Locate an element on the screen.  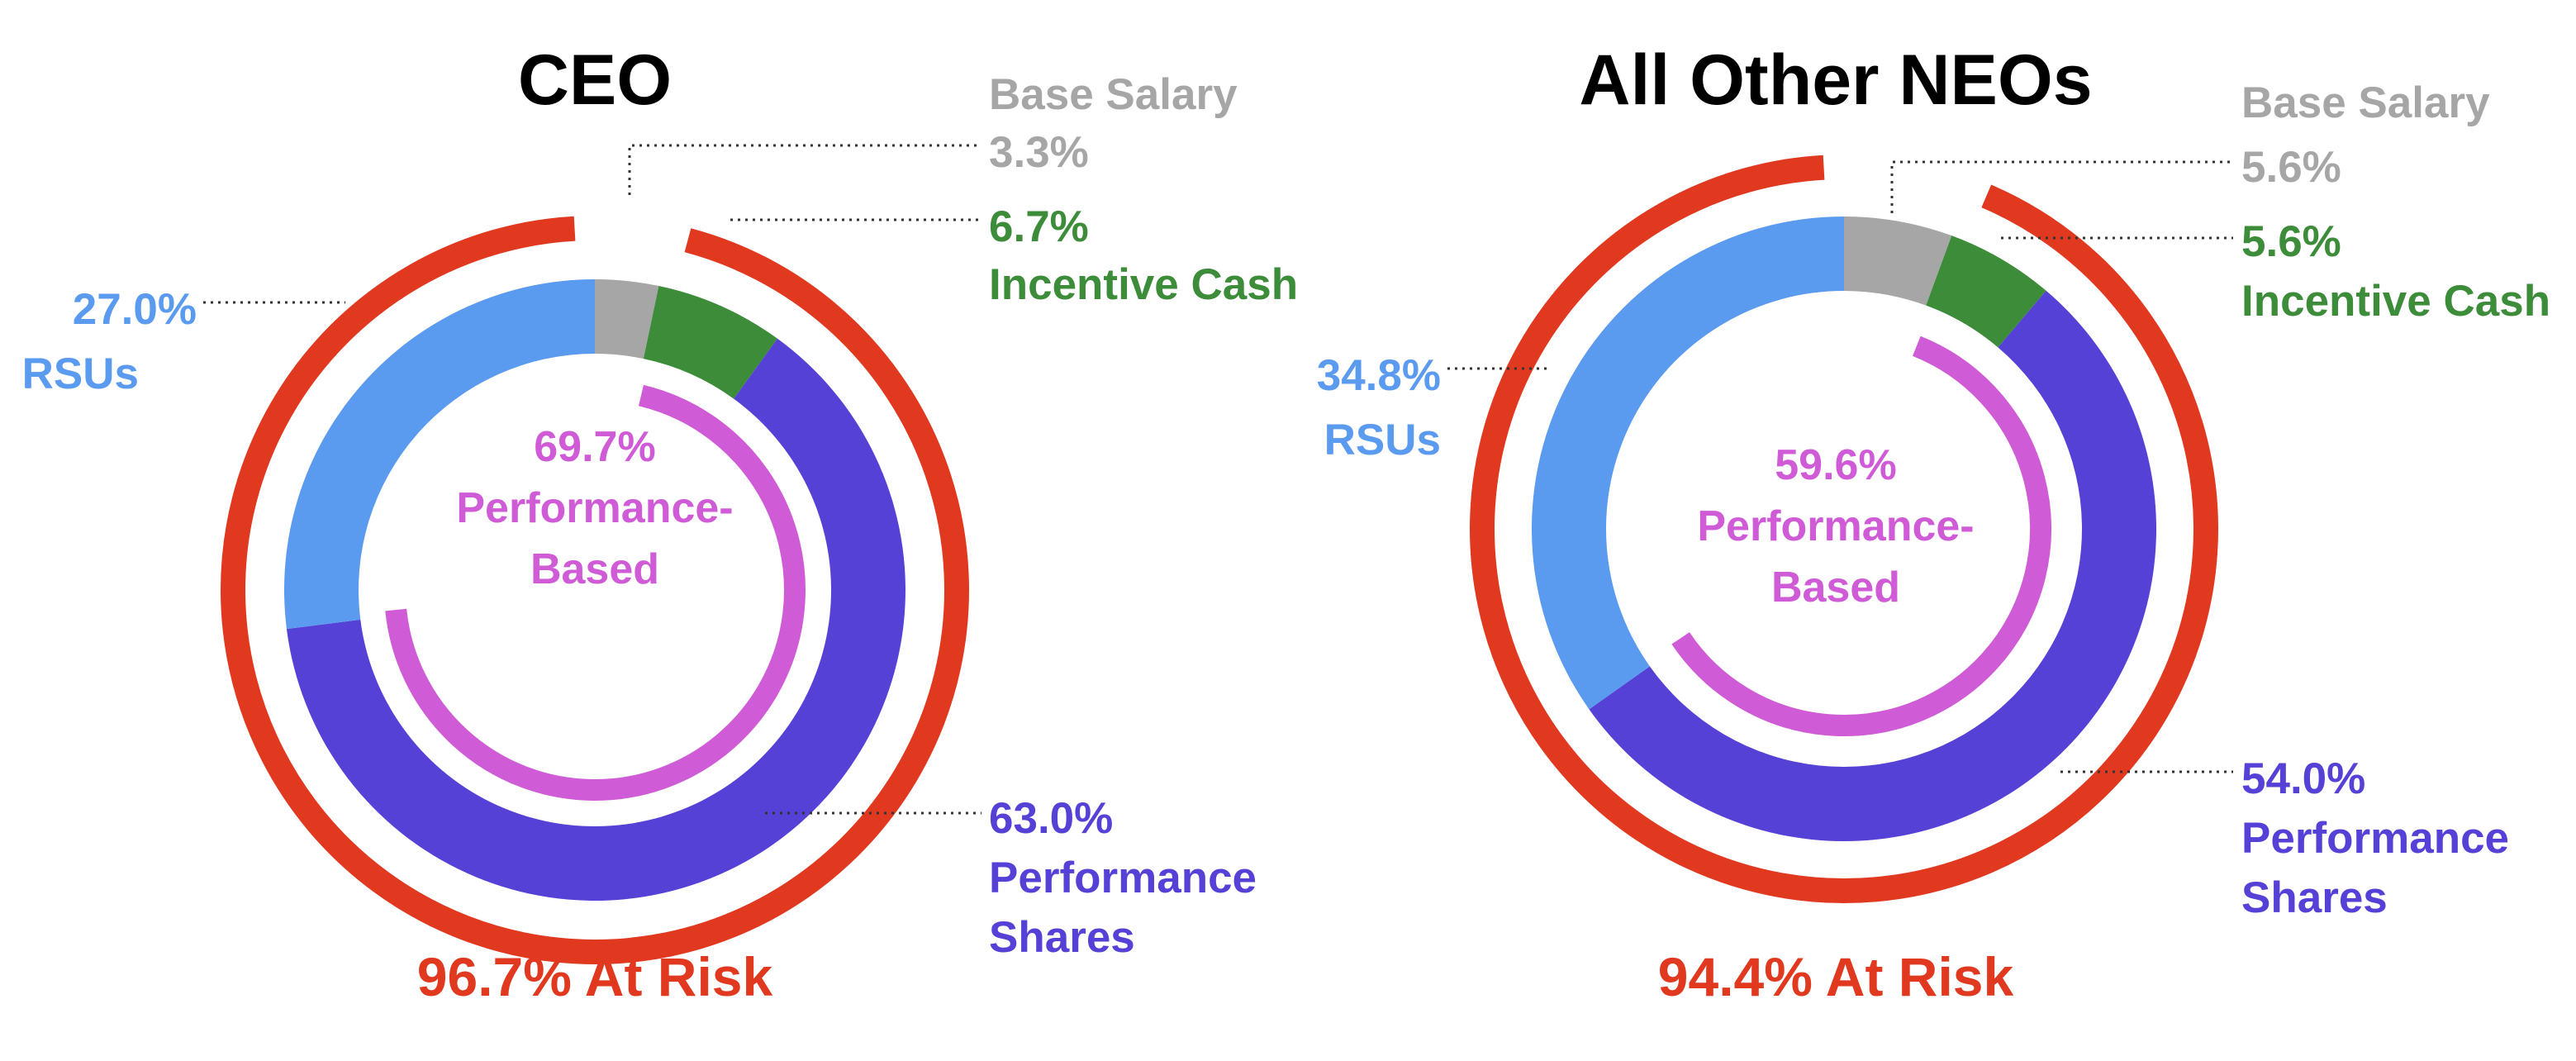
ceo-center-label: 69.7% Performance- Based is located at coordinates (594, 508).